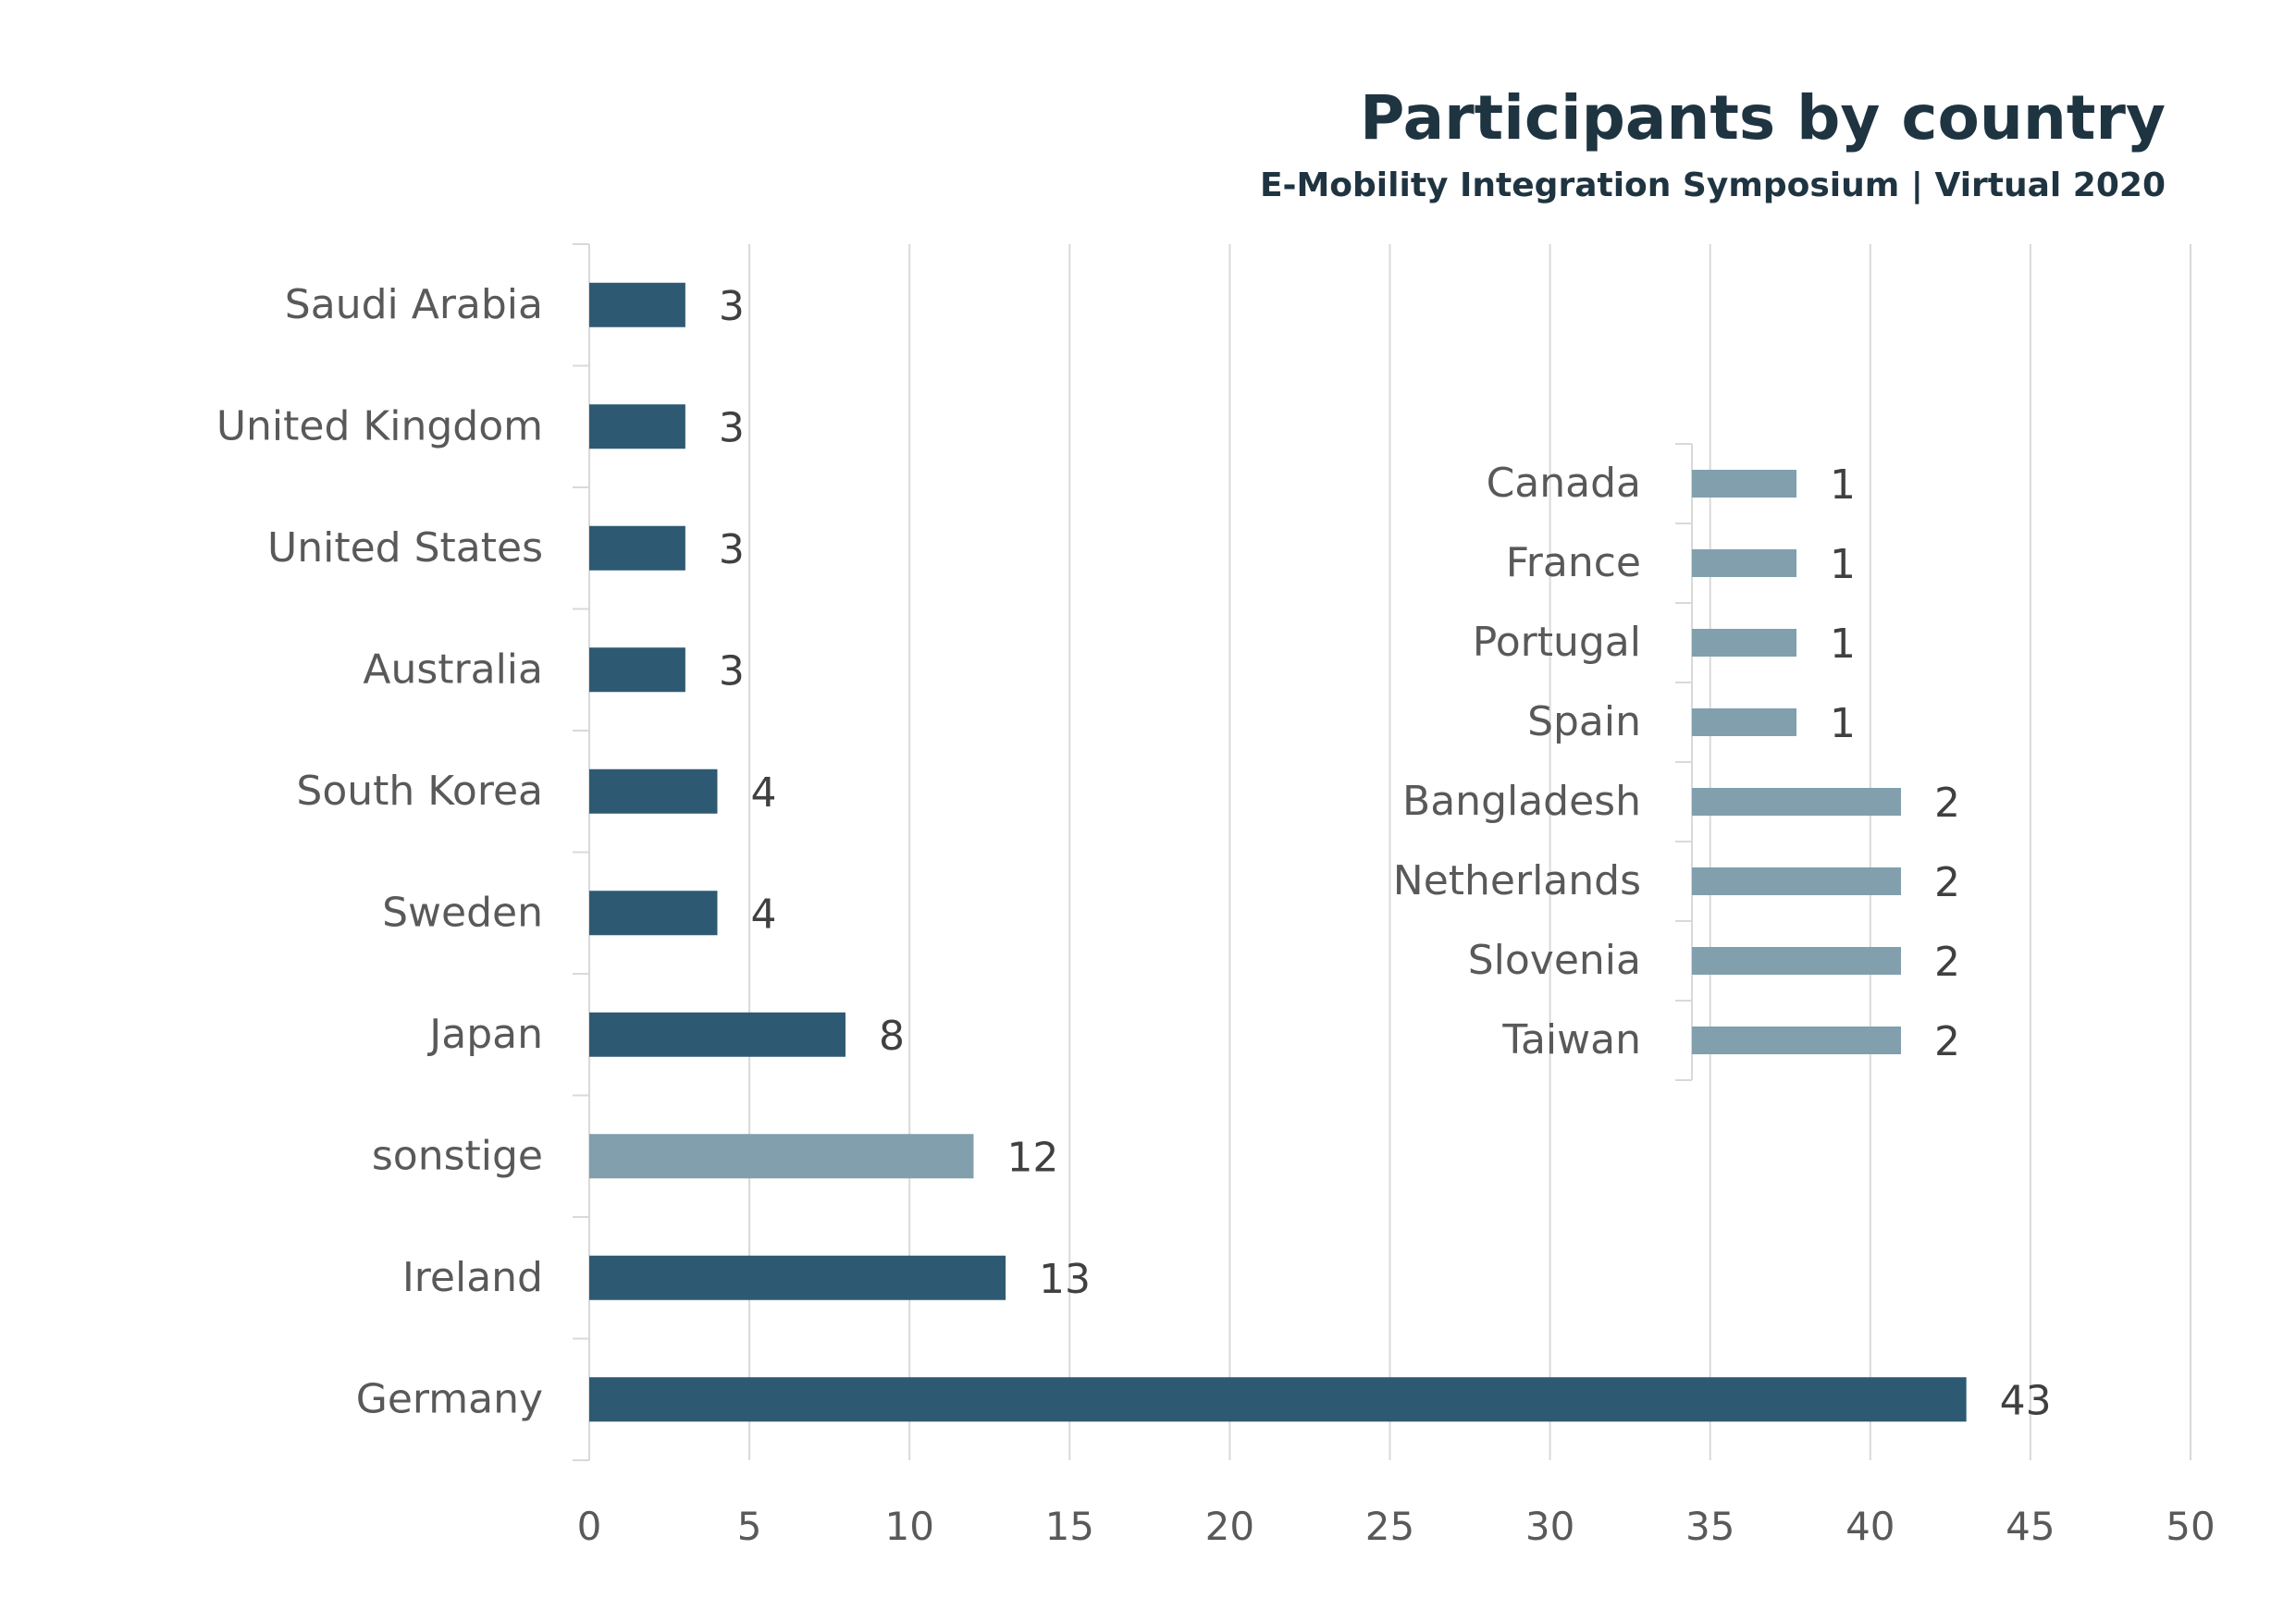  What do you see at coordinates (1744, 484) in the screenshot?
I see `inset-bar-canada` at bounding box center [1744, 484].